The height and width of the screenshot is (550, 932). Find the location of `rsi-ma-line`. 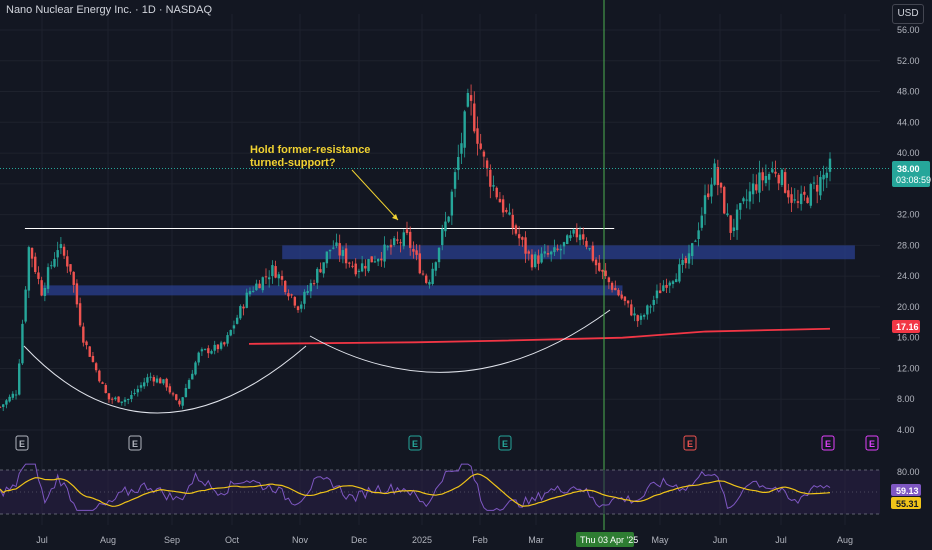

rsi-ma-line is located at coordinates (415, 490).